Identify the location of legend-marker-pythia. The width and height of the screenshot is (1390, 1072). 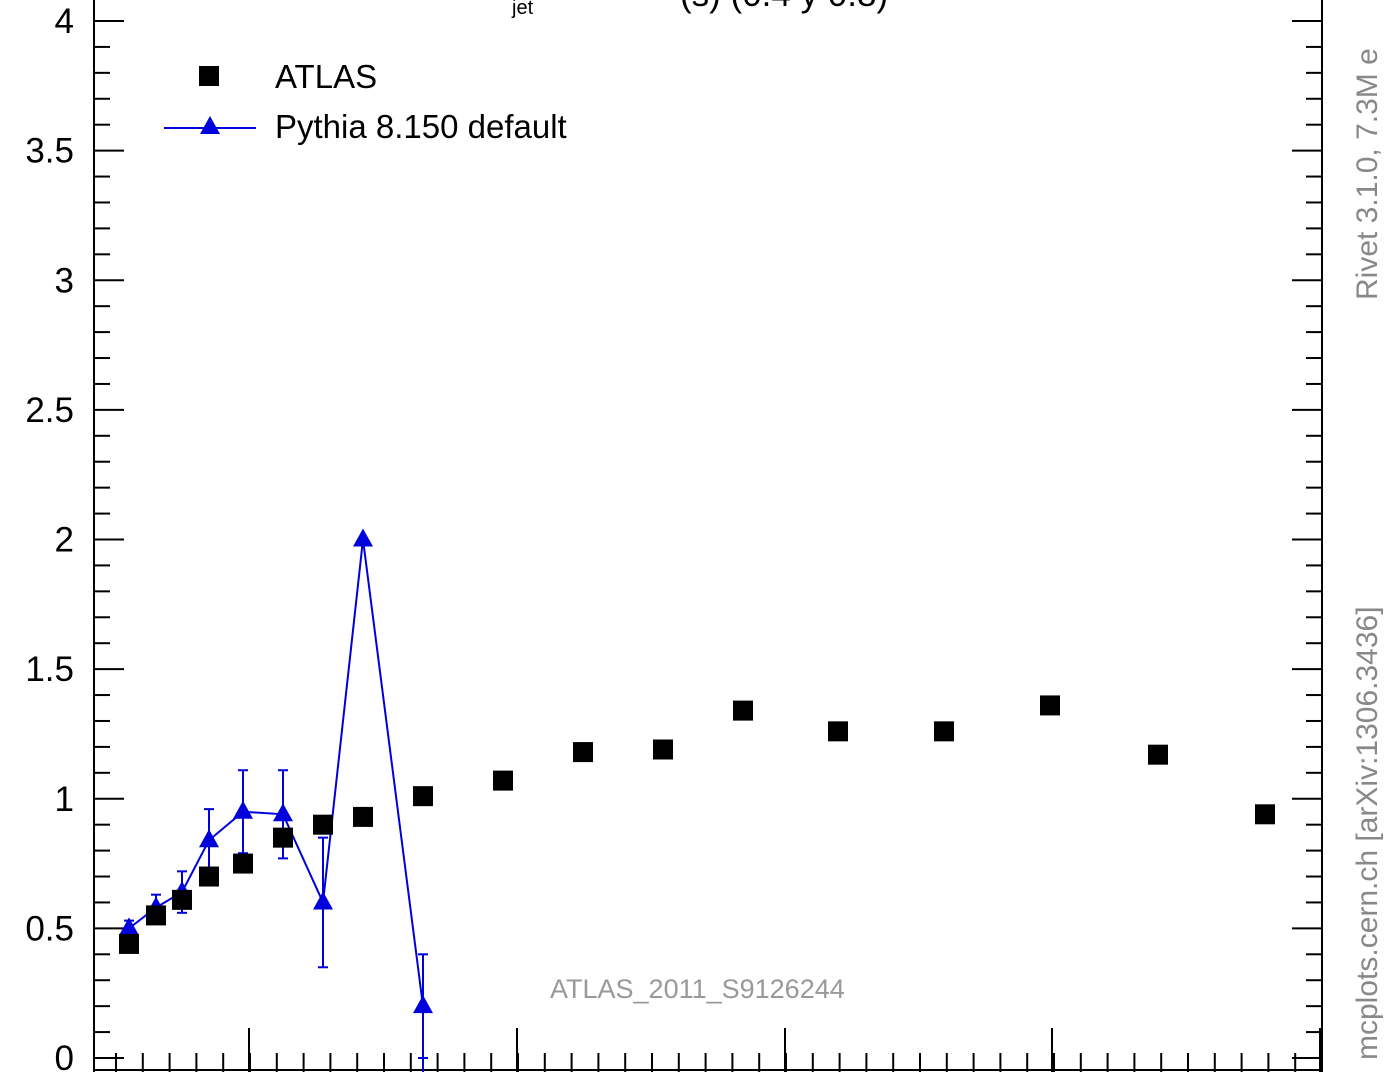
(210, 125).